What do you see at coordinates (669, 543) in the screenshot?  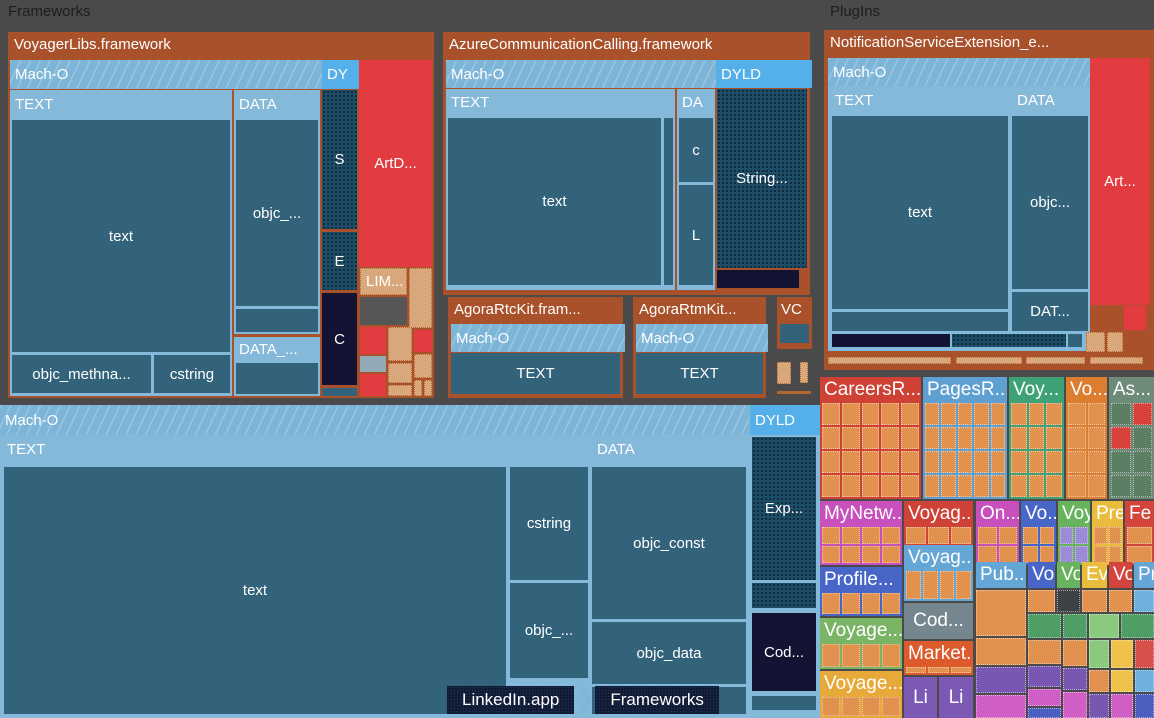 I see `node-objc-const: objc_const` at bounding box center [669, 543].